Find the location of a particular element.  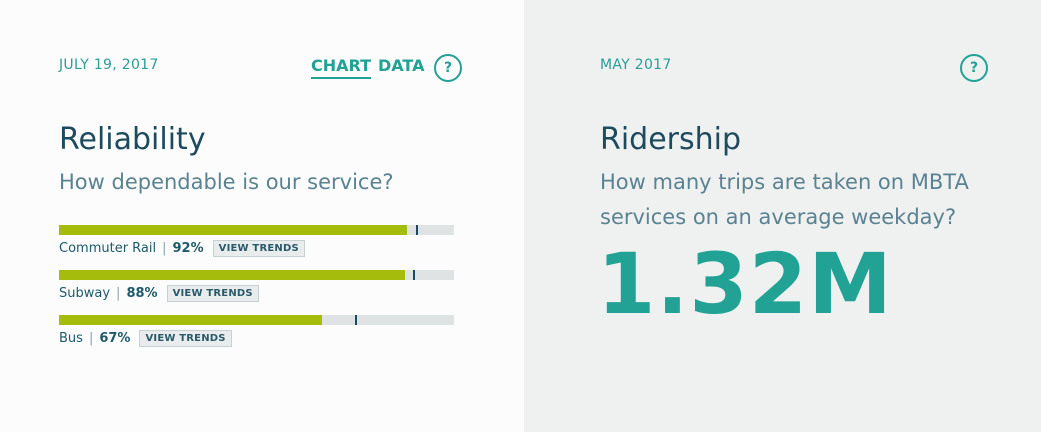

bar-name: Commuter Rail is located at coordinates (108, 248).